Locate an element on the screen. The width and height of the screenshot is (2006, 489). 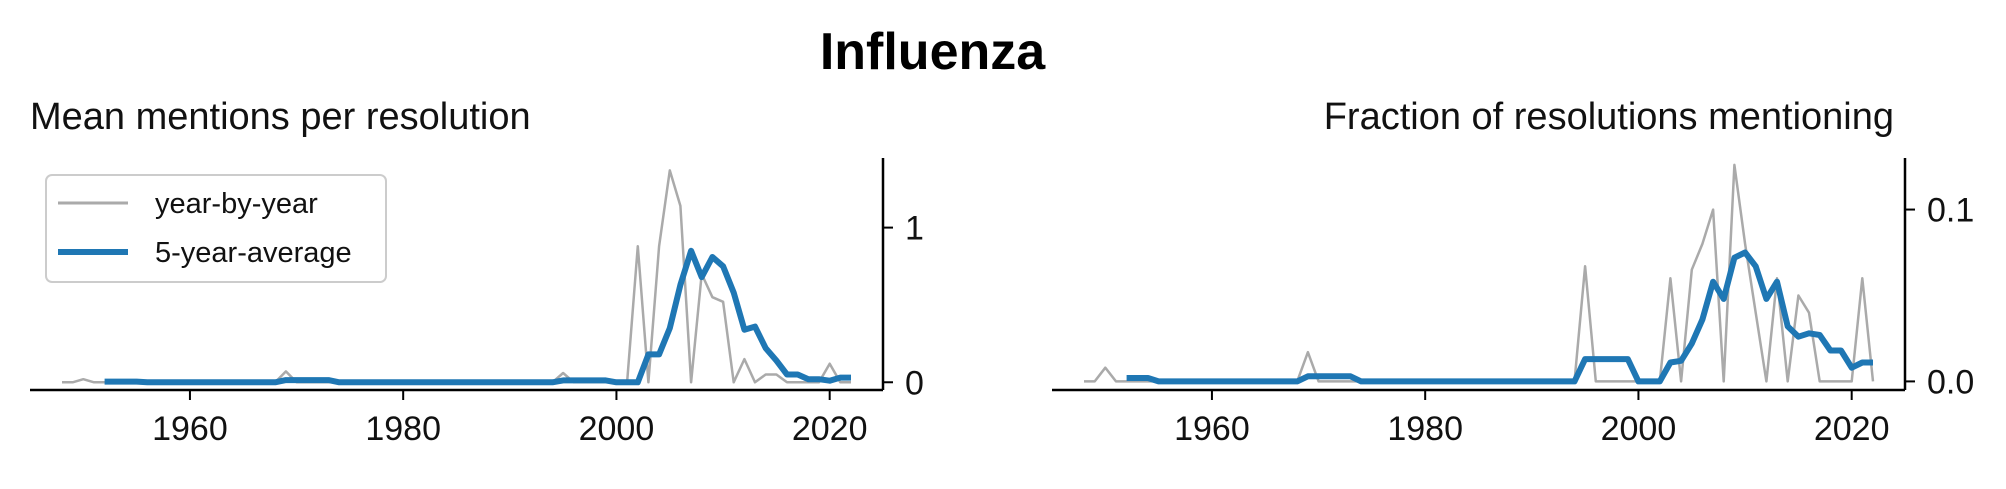
right-y-tick-label: 0.0 is located at coordinates (1950, 382).